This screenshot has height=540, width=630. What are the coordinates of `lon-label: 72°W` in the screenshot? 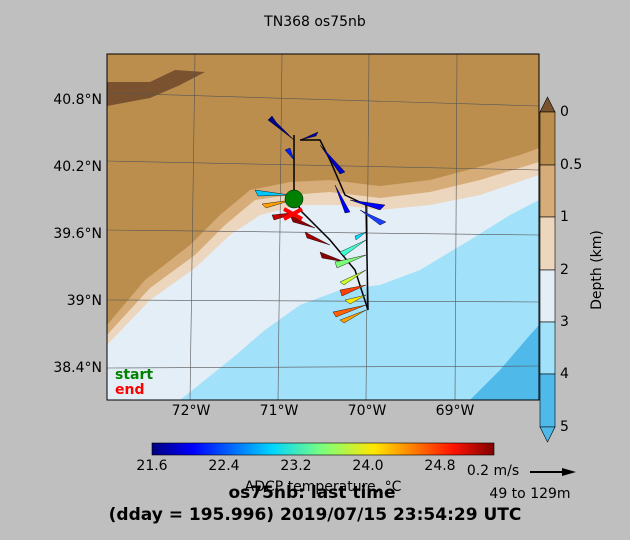 It's located at (191, 411).